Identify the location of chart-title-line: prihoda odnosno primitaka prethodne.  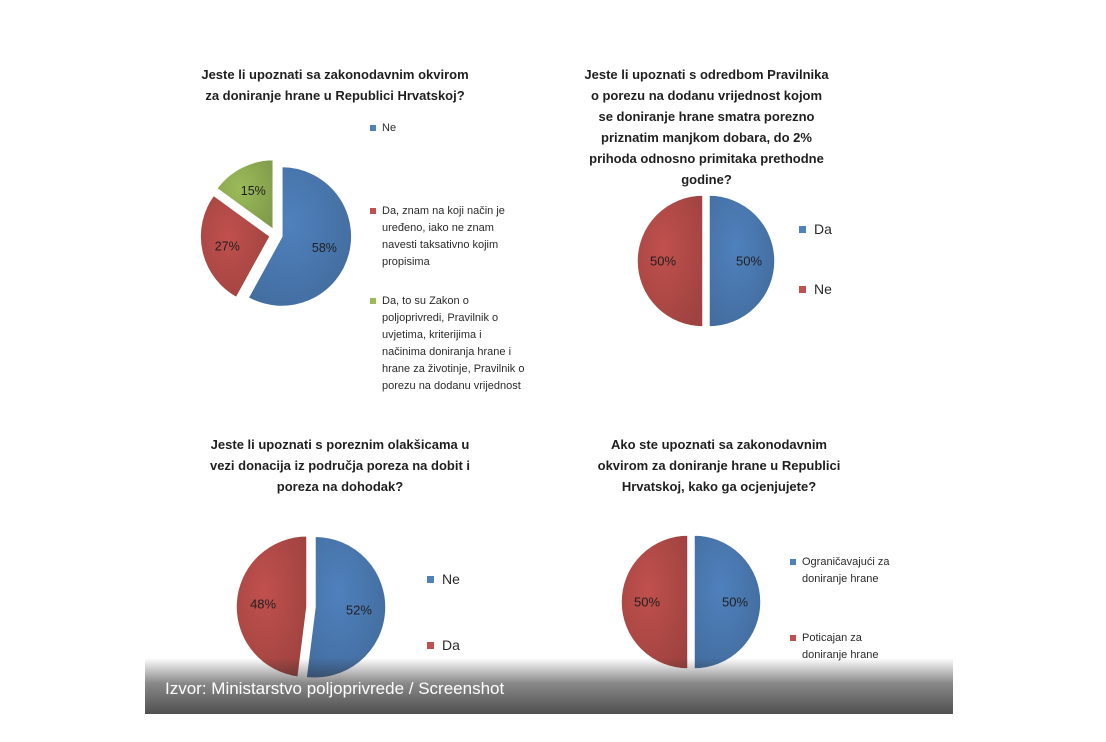
(706, 158).